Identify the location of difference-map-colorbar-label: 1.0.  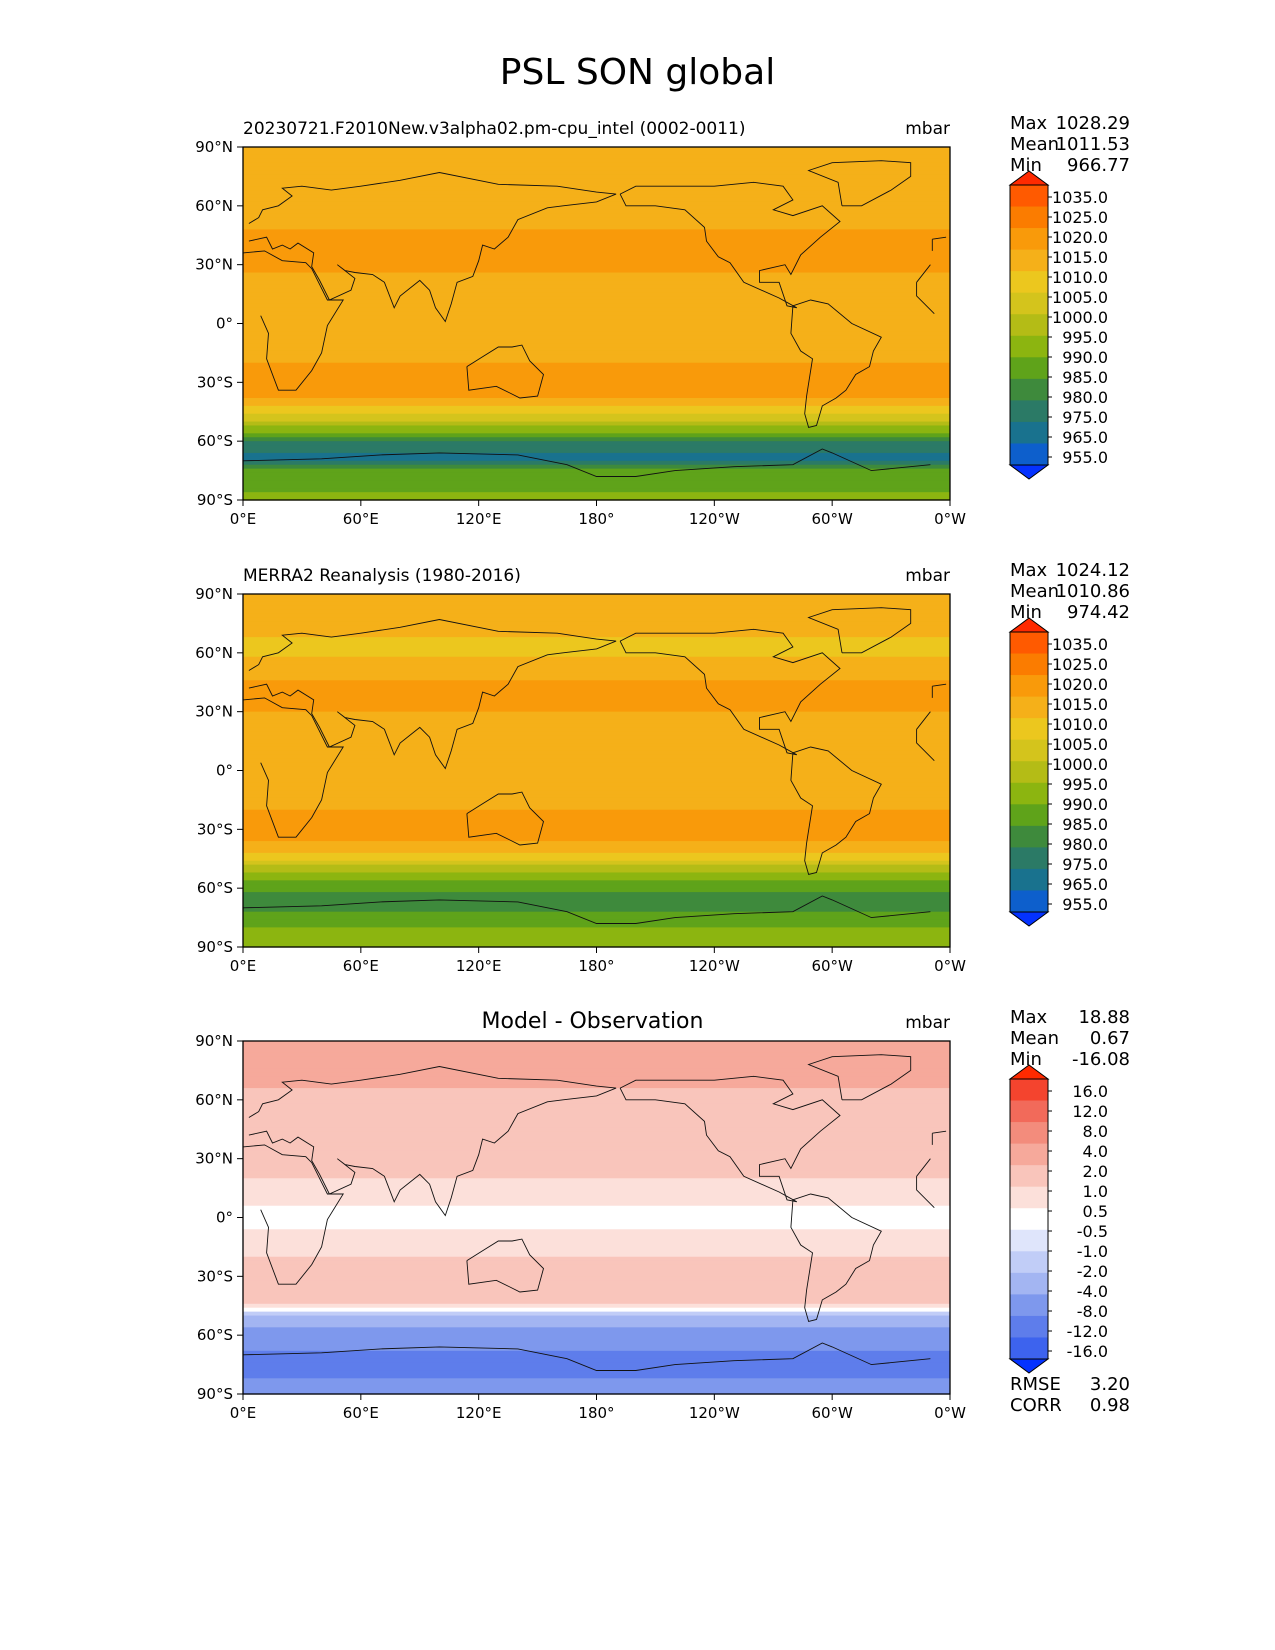
(1095, 1191).